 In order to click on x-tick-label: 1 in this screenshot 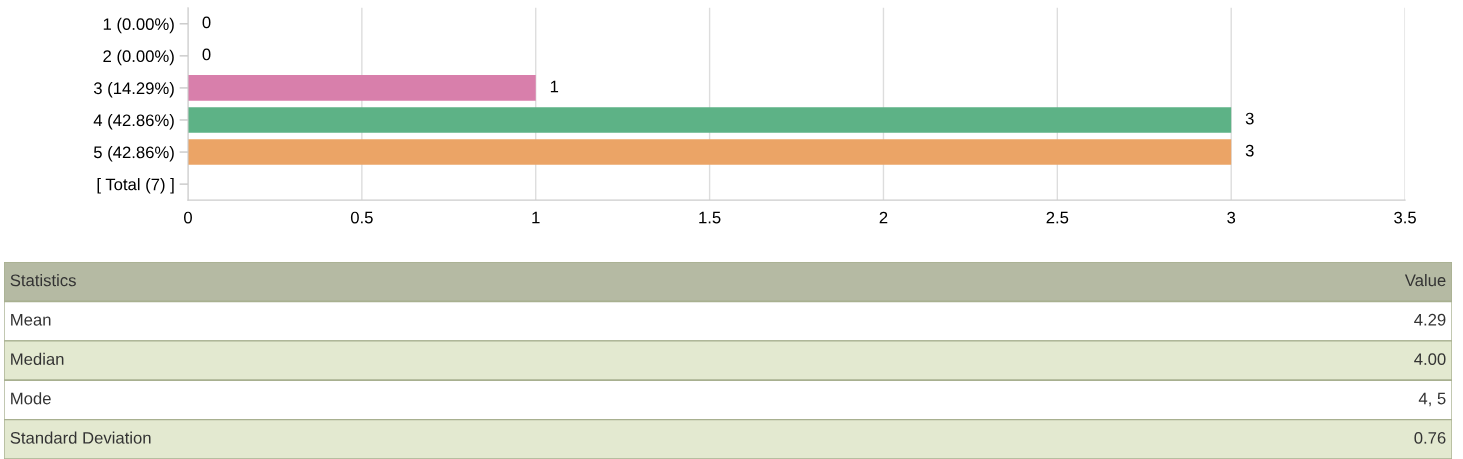, I will do `click(536, 217)`.